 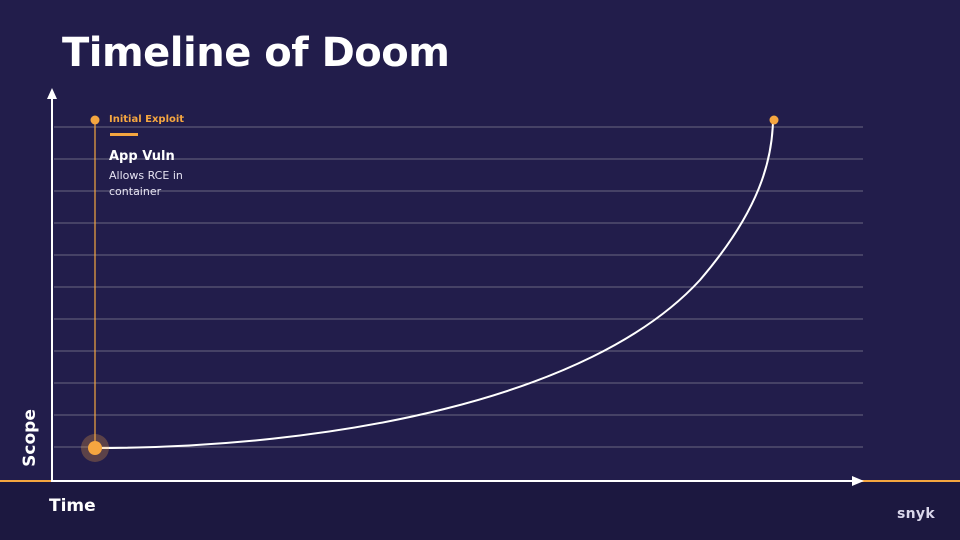 I want to click on y-axis-arrow-icon, so click(x=52, y=93).